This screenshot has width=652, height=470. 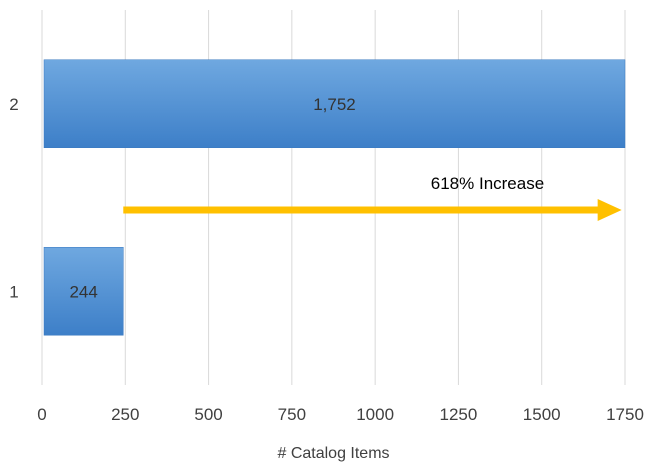 I want to click on x-tick-label: 750, so click(x=292, y=414).